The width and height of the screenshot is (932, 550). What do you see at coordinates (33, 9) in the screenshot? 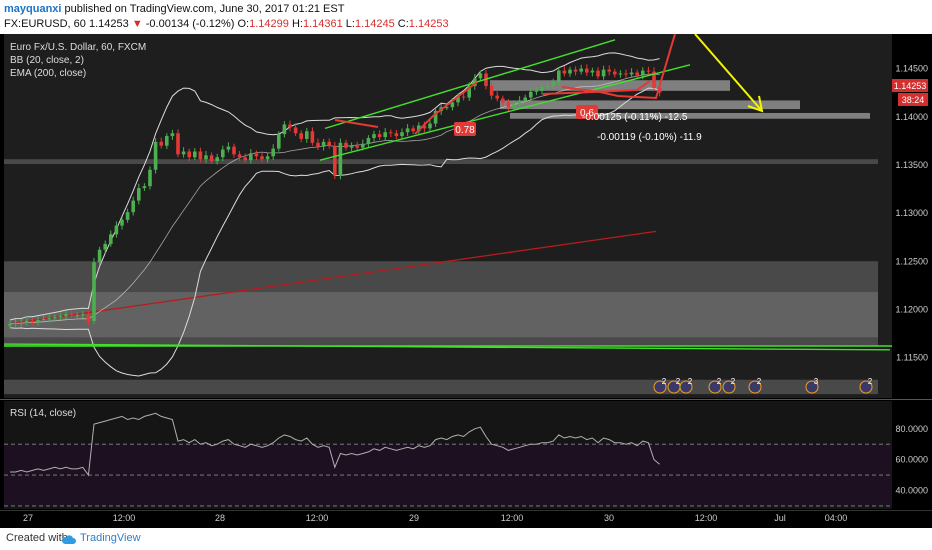
I see `author-name: mayquanxi` at bounding box center [33, 9].